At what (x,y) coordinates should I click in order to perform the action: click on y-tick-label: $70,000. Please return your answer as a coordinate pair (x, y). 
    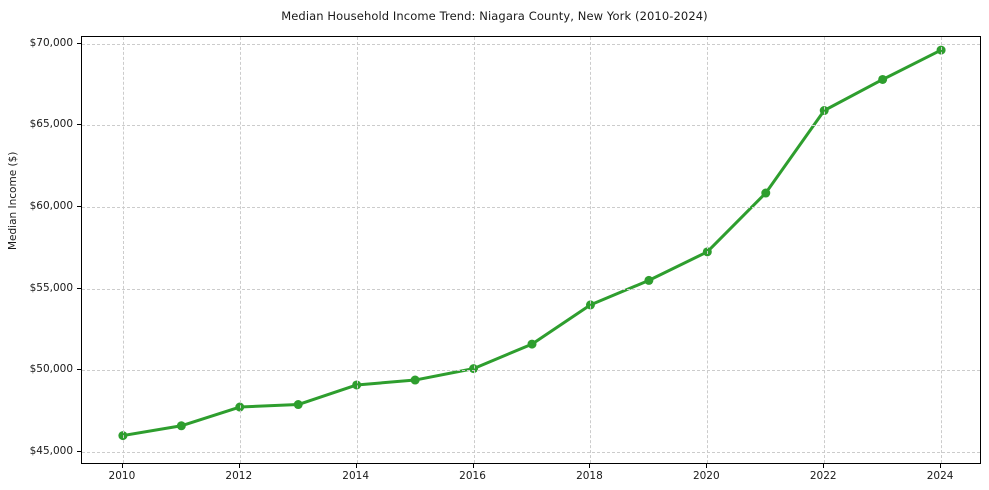
    Looking at the image, I should click on (51, 42).